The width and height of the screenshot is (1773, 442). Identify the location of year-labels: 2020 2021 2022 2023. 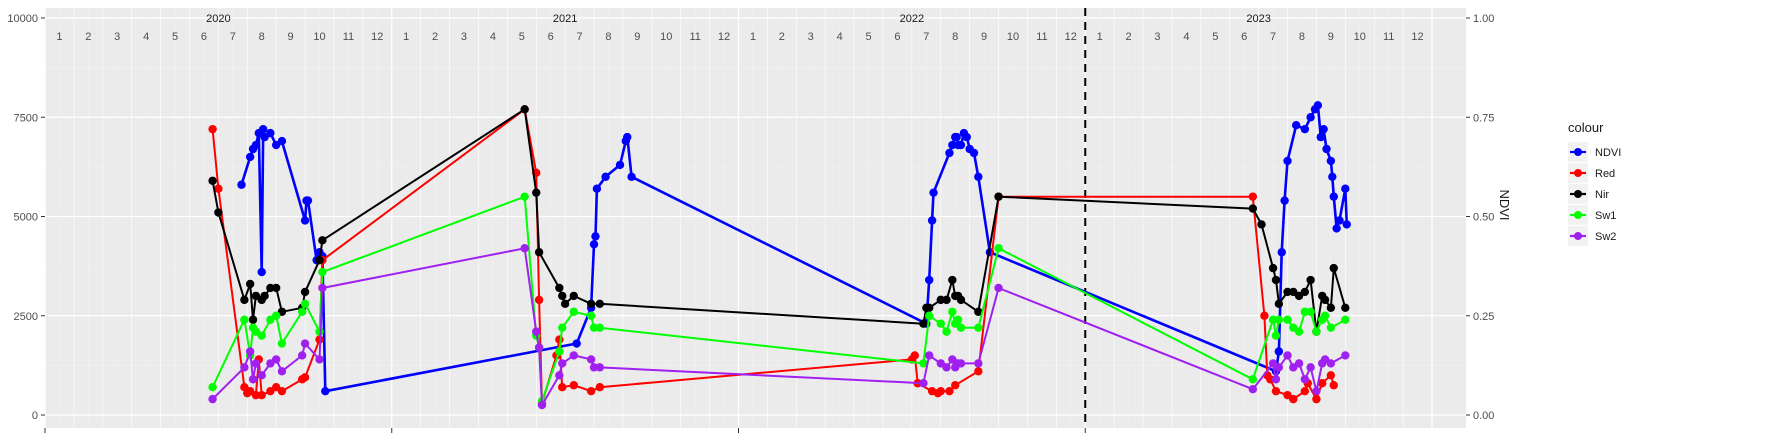
(738, 19).